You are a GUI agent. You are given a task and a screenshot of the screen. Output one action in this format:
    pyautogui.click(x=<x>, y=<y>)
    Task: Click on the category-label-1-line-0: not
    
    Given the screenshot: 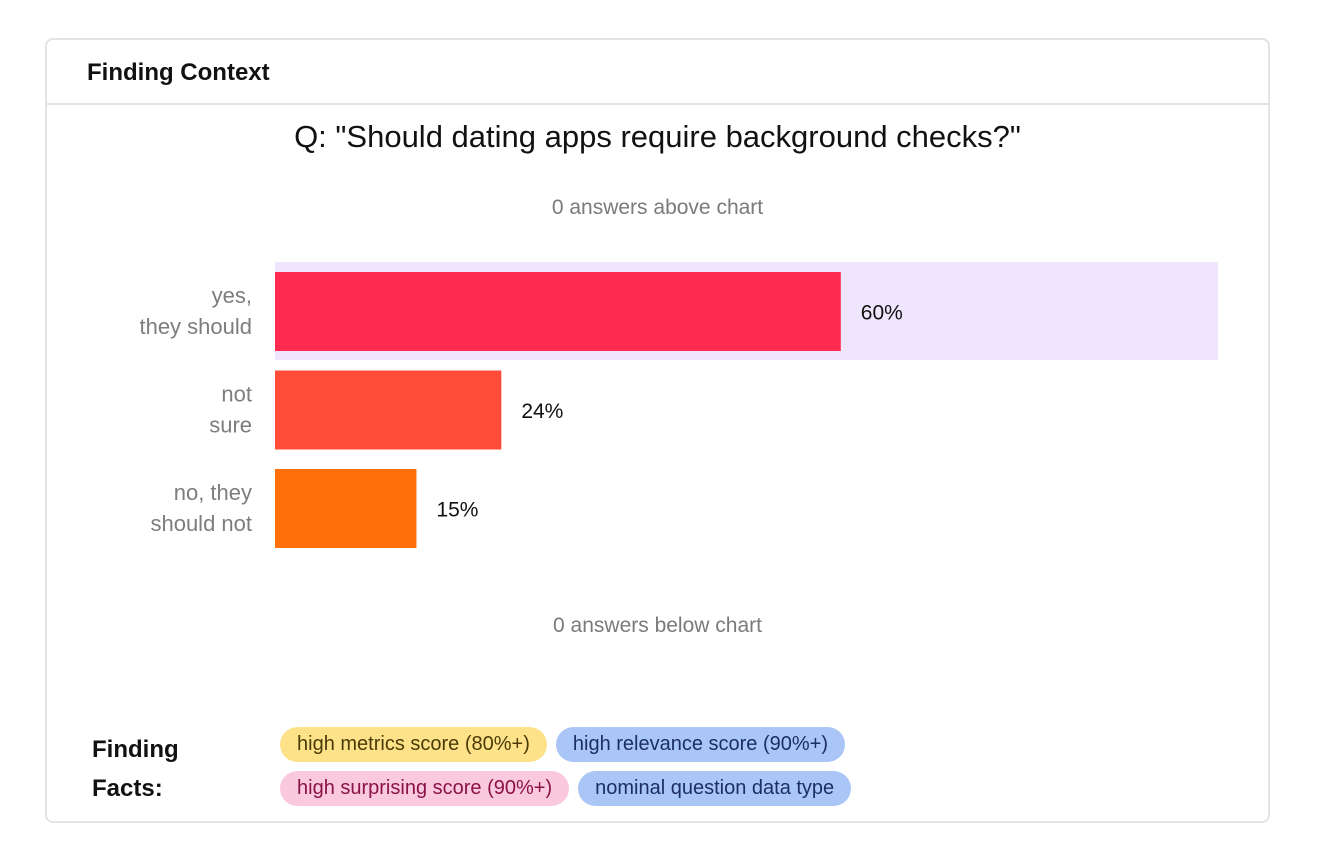 What is the action you would take?
    pyautogui.click(x=236, y=394)
    